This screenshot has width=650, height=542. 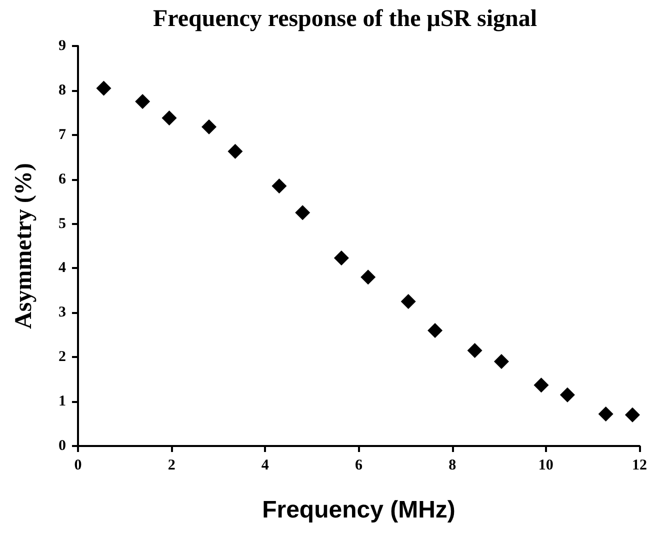 What do you see at coordinates (359, 510) in the screenshot?
I see `x-axis-title: Frequency (MHz)` at bounding box center [359, 510].